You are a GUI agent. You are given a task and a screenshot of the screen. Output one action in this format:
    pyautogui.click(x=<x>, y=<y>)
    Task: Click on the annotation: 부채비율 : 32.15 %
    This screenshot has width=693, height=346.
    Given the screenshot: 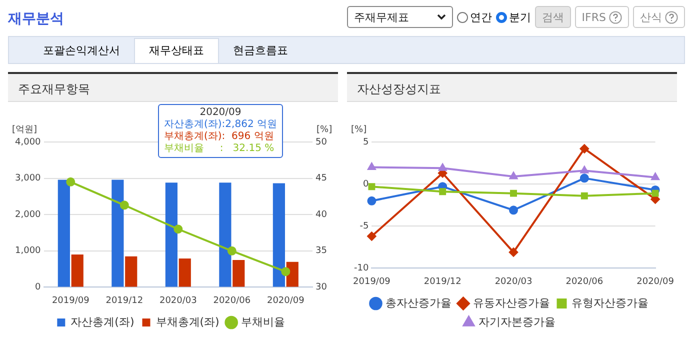 What is the action you would take?
    pyautogui.click(x=220, y=149)
    